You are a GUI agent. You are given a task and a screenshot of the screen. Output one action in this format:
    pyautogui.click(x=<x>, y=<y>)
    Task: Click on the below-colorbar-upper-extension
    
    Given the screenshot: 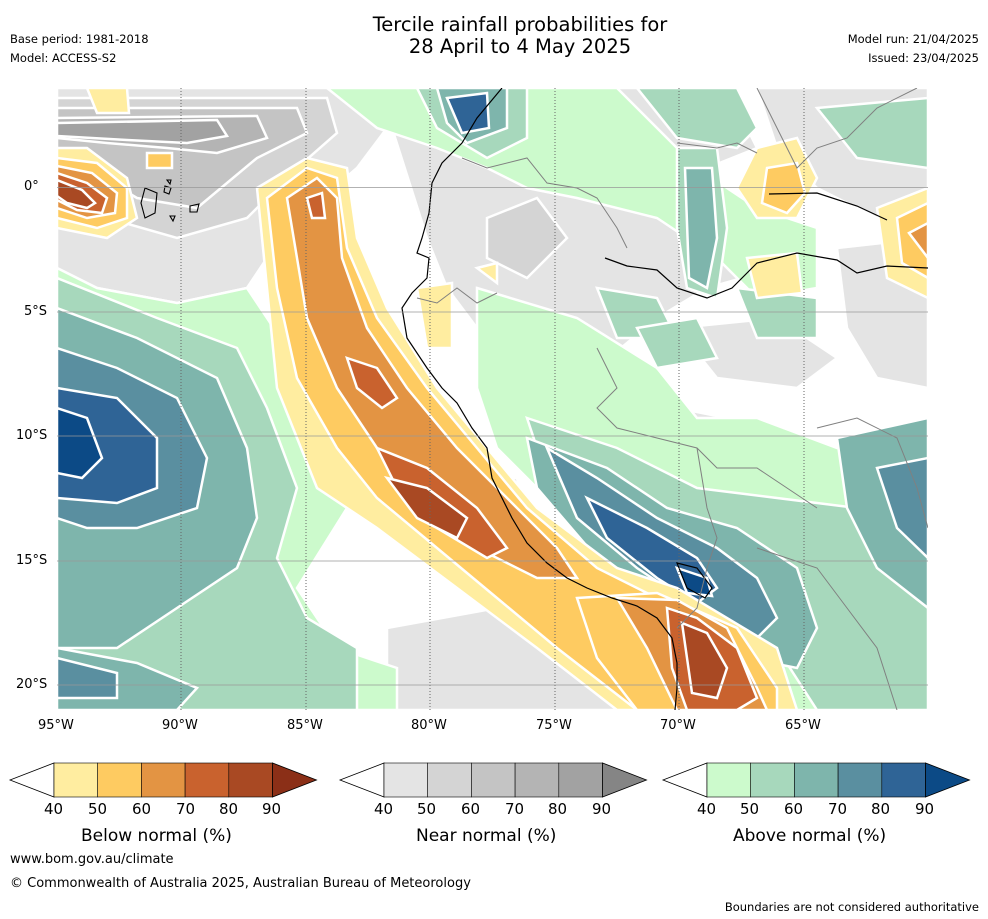 What is the action you would take?
    pyautogui.click(x=295, y=780)
    